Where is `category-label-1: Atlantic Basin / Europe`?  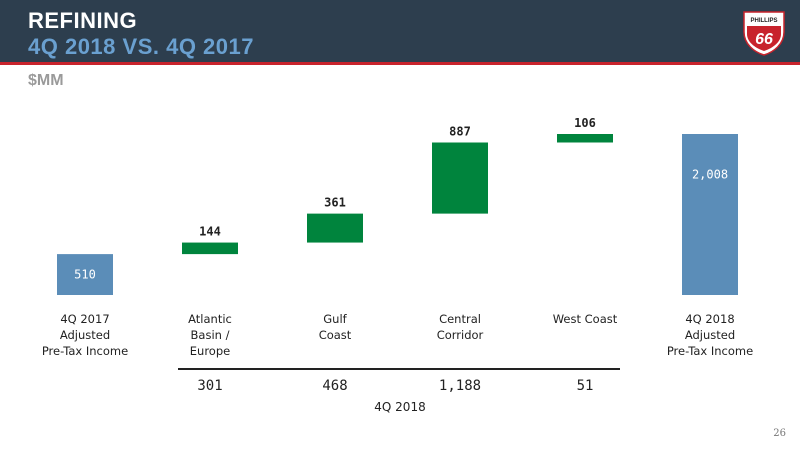
category-label-1: Atlantic Basin / Europe is located at coordinates (210, 335).